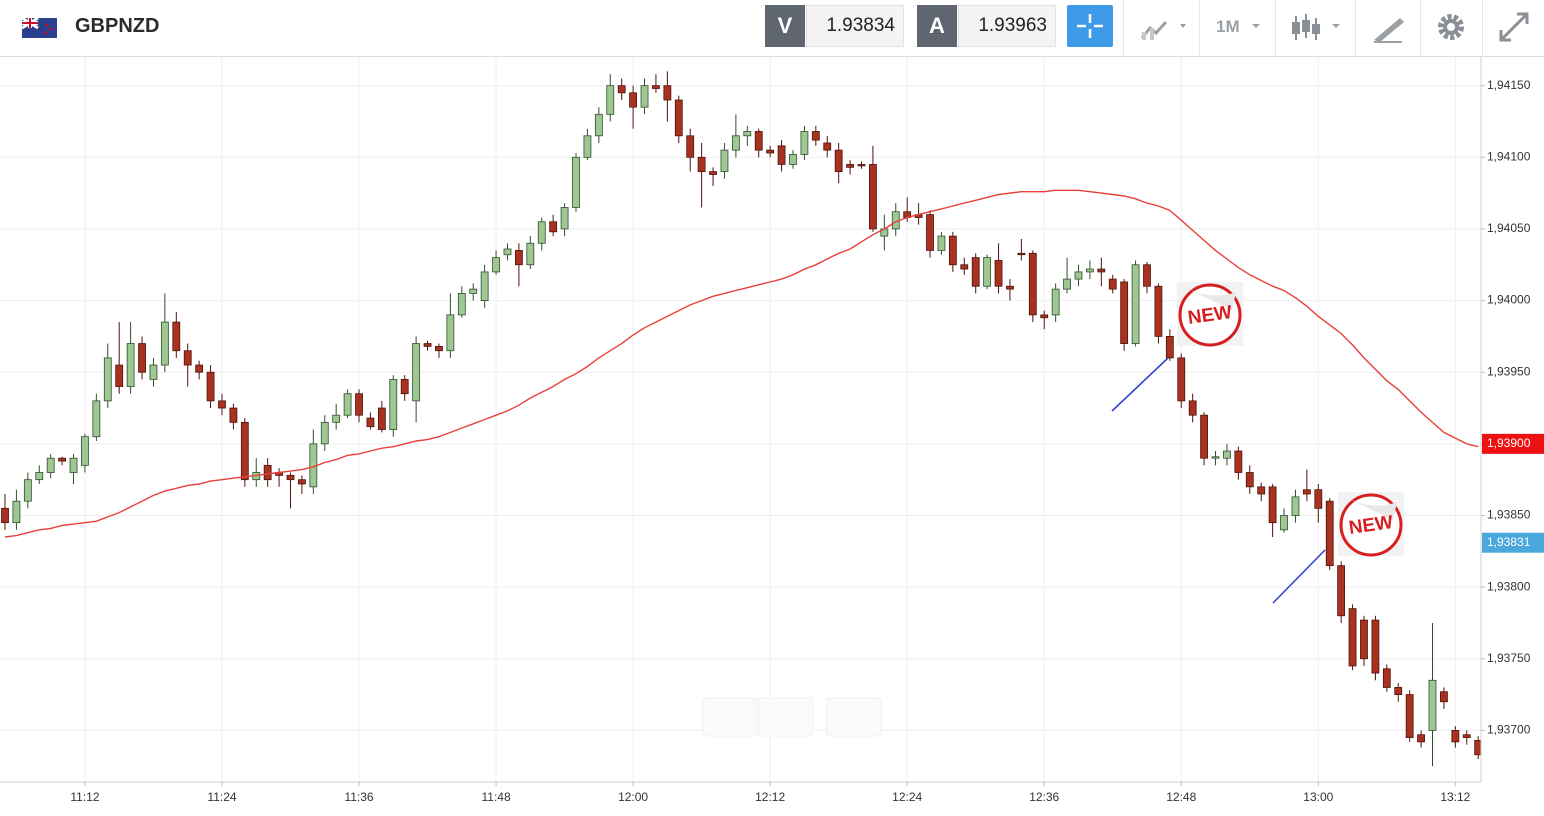  Describe the element at coordinates (770, 797) in the screenshot. I see `x-tick-label: 12:12` at that location.